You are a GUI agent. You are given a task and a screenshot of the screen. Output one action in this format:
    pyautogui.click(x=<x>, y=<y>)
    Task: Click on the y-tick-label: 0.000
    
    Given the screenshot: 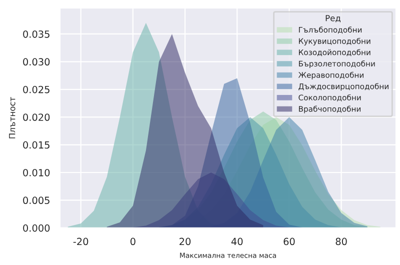 What is the action you would take?
    pyautogui.click(x=36, y=228)
    